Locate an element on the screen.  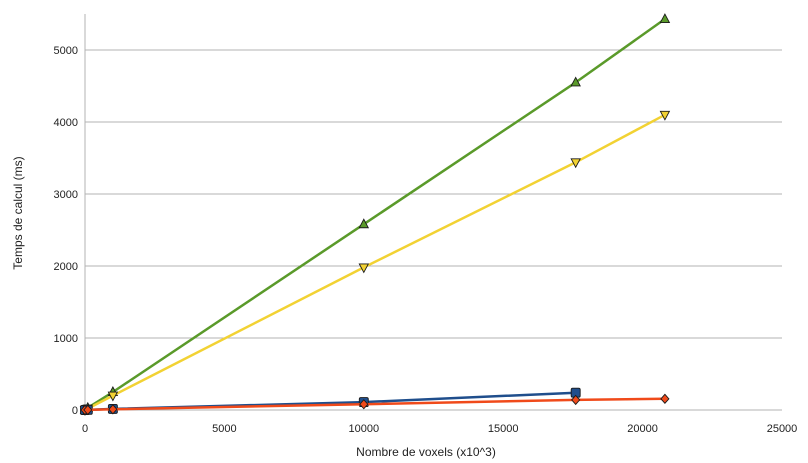
x-tick-label: 25000 is located at coordinates (782, 429).